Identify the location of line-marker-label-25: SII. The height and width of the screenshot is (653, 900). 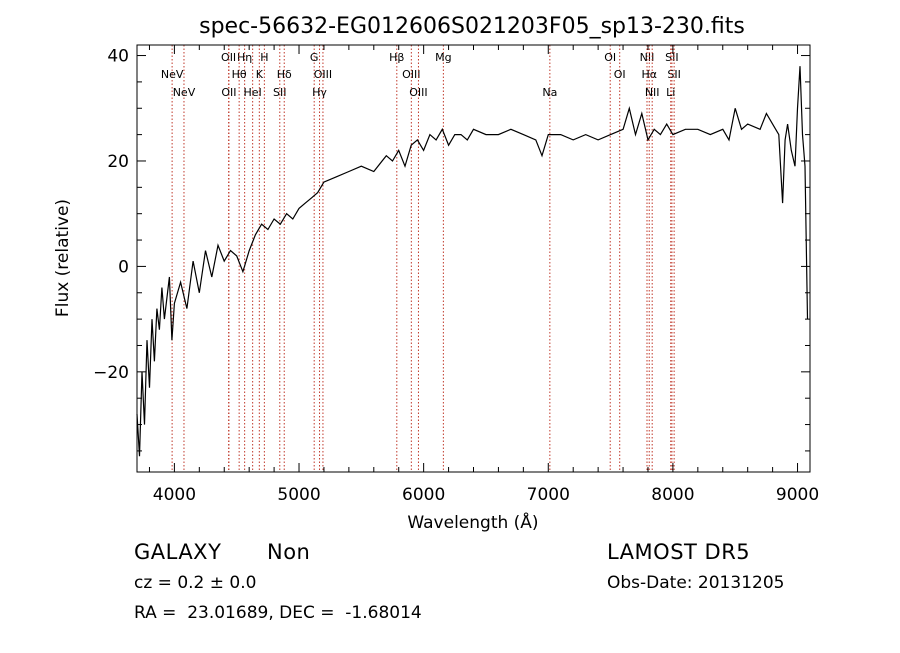
(673, 74).